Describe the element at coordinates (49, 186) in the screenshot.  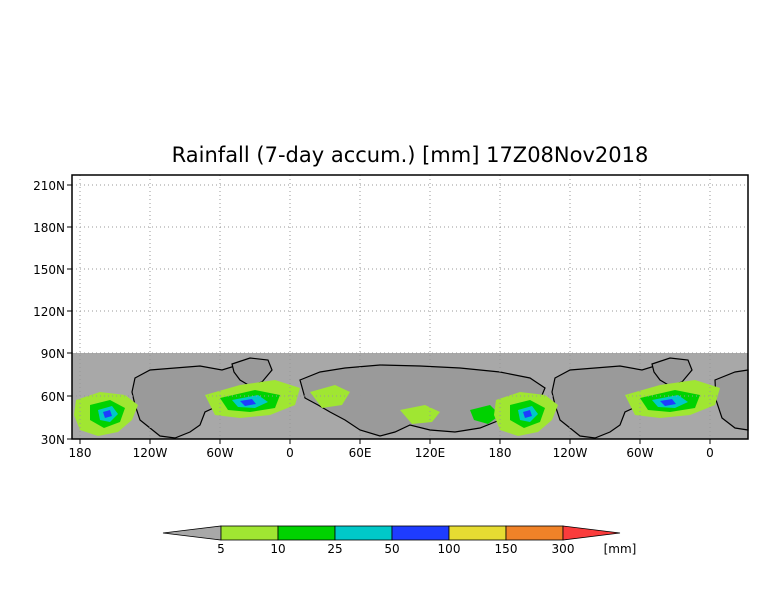
I see `y-tick-label: 210N` at that location.